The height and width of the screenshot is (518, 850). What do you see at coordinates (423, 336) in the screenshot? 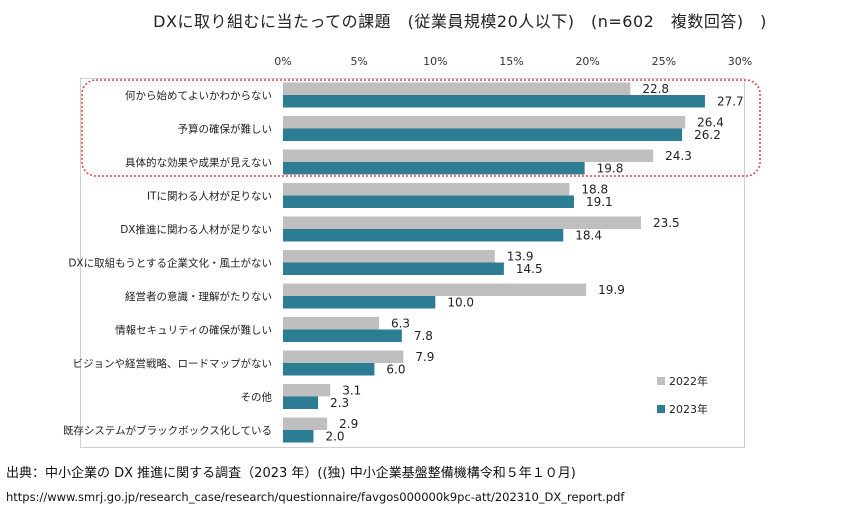
I see `data-label: 7.8` at bounding box center [423, 336].